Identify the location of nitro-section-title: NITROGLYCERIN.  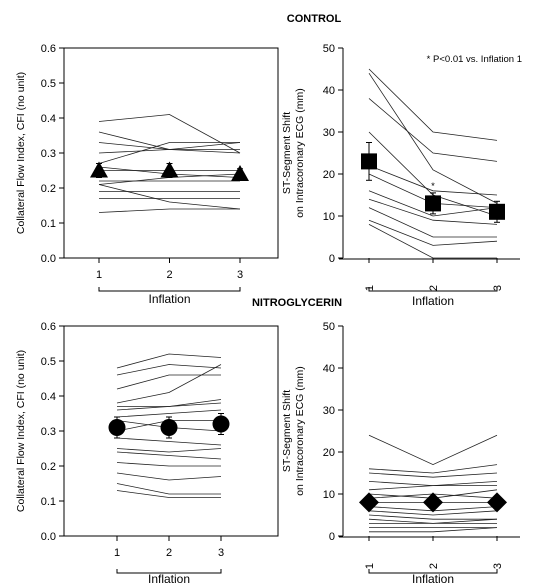
(297, 303).